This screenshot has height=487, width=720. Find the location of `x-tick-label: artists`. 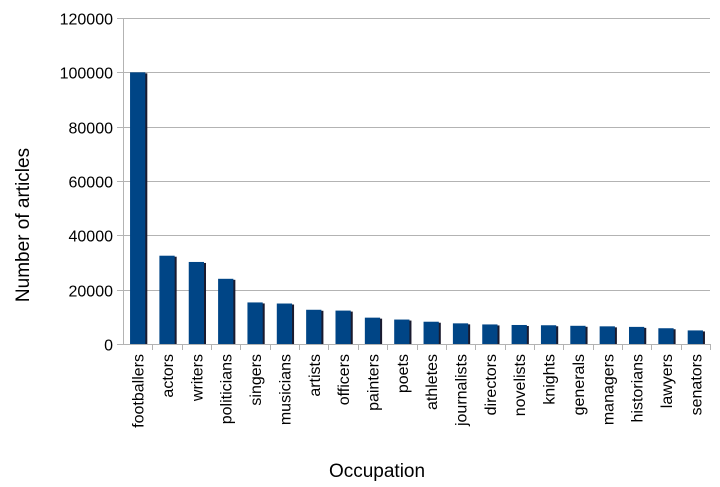

x-tick-label: artists is located at coordinates (315, 375).